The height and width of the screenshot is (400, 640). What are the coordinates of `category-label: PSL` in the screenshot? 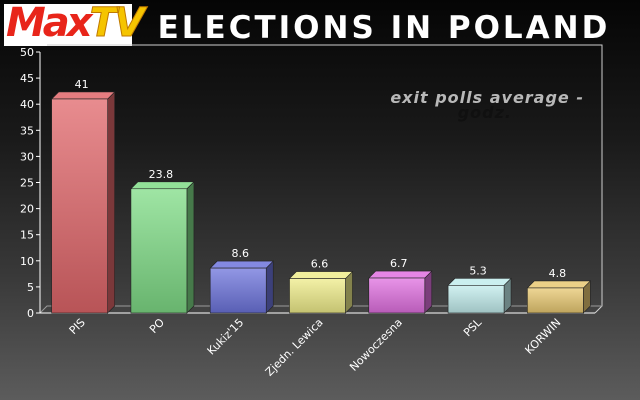 It's located at (473, 327).